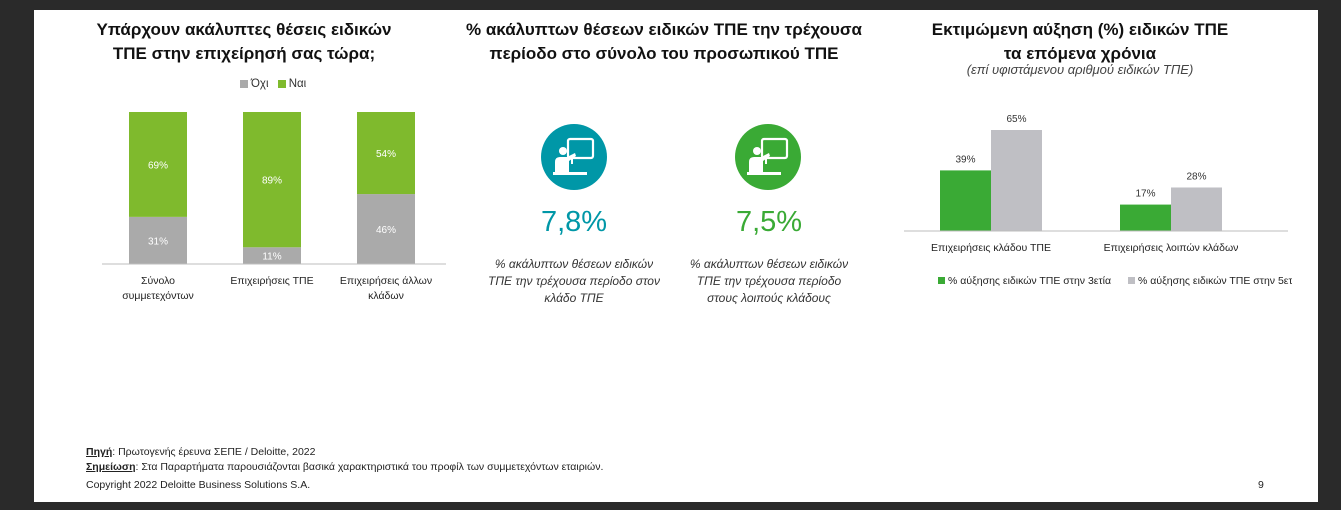  Describe the element at coordinates (1261, 485) in the screenshot. I see `page-number: 9` at that location.